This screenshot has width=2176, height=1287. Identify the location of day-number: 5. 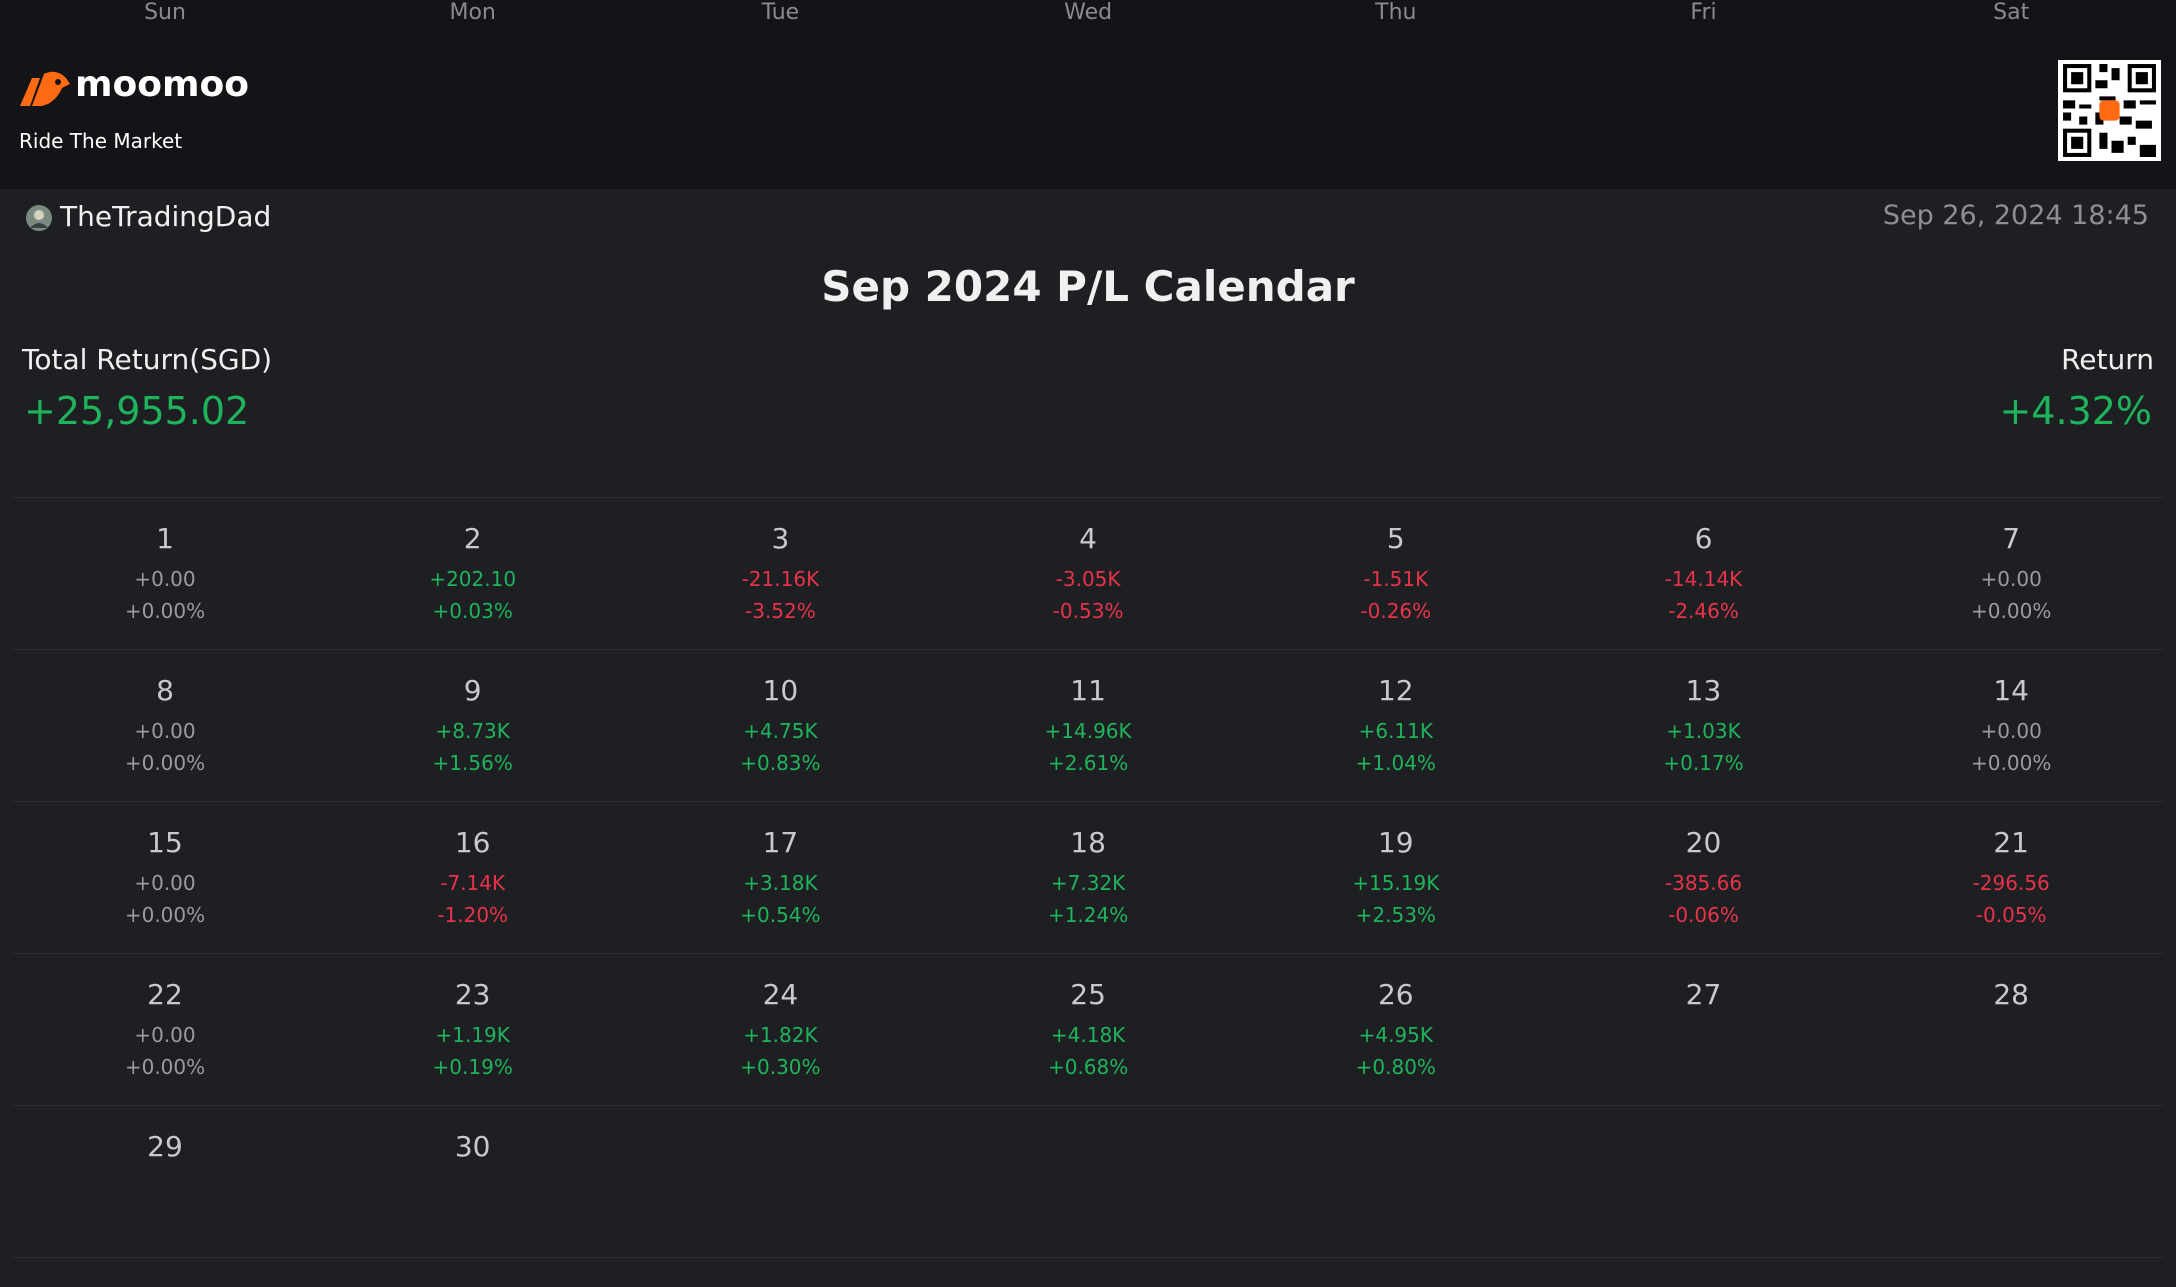
(1395, 538).